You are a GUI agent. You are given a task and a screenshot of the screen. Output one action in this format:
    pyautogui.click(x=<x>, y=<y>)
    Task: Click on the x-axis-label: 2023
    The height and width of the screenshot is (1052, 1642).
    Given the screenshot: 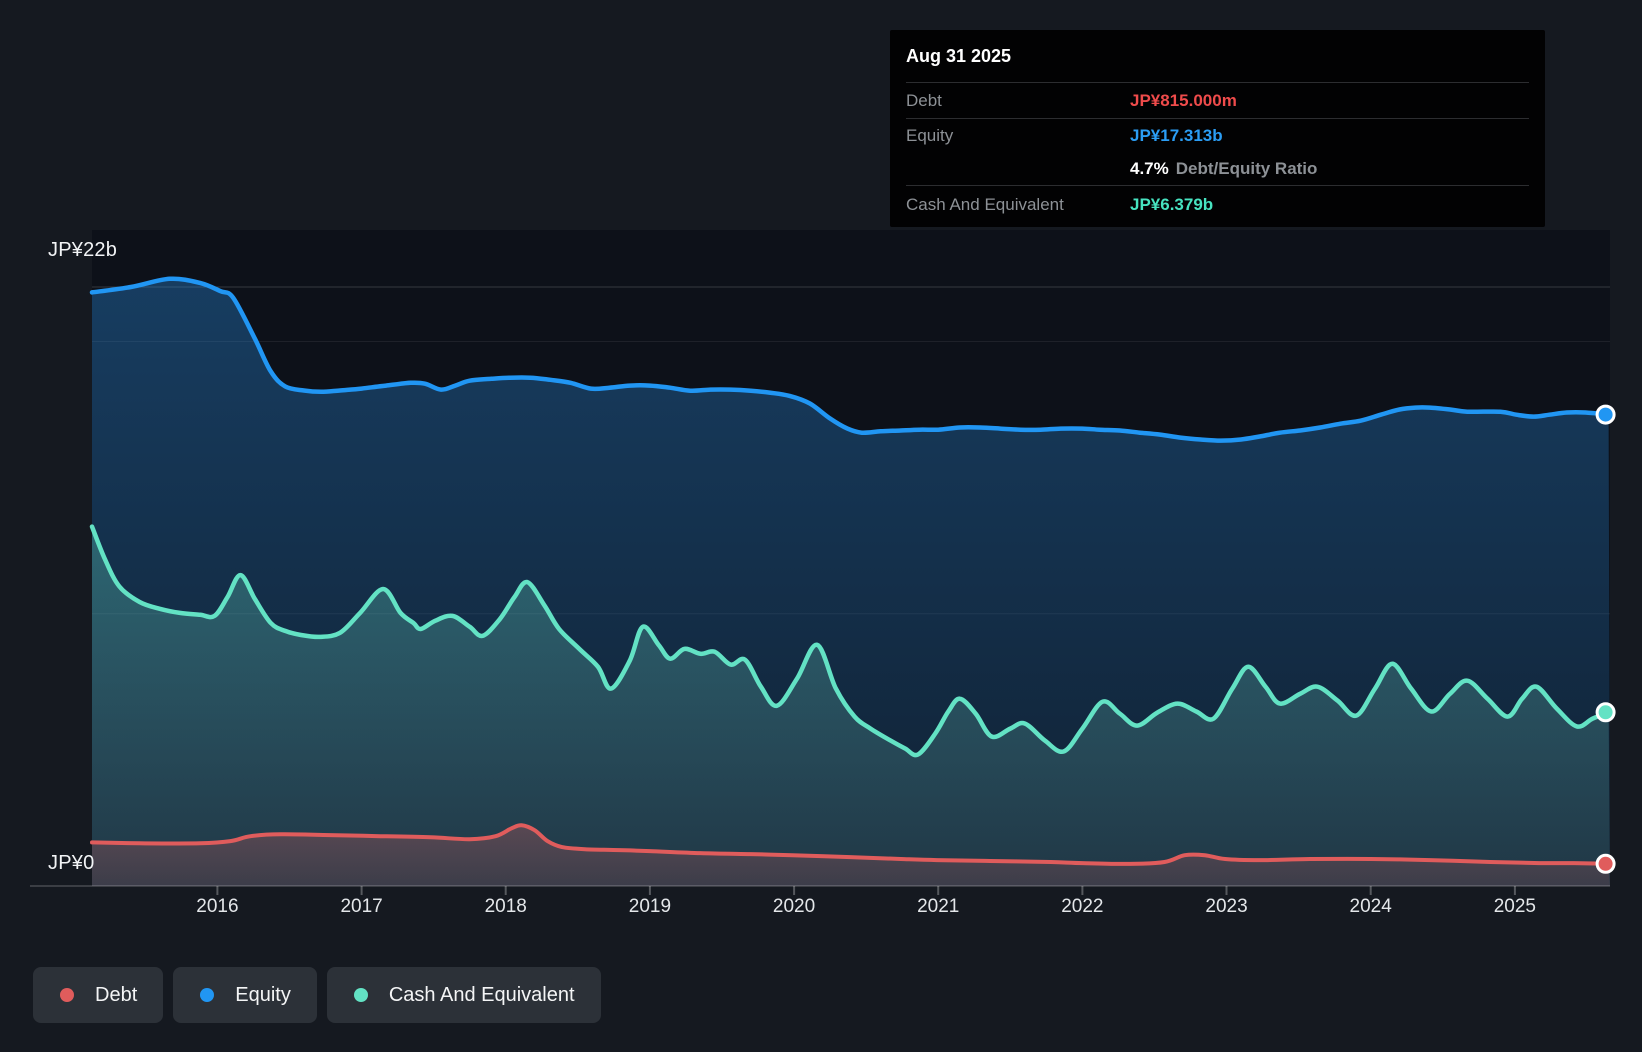 What is the action you would take?
    pyautogui.click(x=1226, y=906)
    